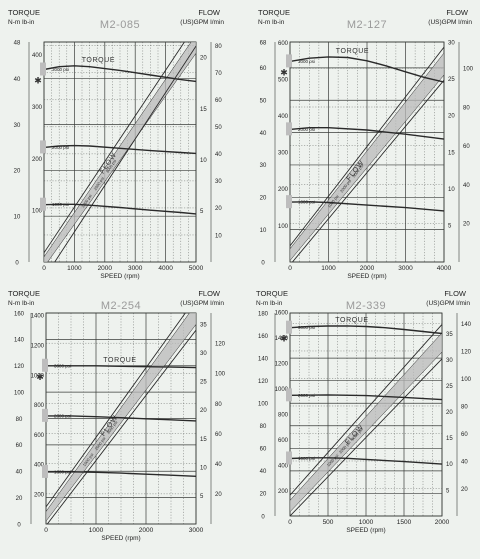 The width and height of the screenshot is (480, 559). What do you see at coordinates (282, 390) in the screenshot?
I see `lbin-tick-label: 1000` at bounding box center [282, 390].